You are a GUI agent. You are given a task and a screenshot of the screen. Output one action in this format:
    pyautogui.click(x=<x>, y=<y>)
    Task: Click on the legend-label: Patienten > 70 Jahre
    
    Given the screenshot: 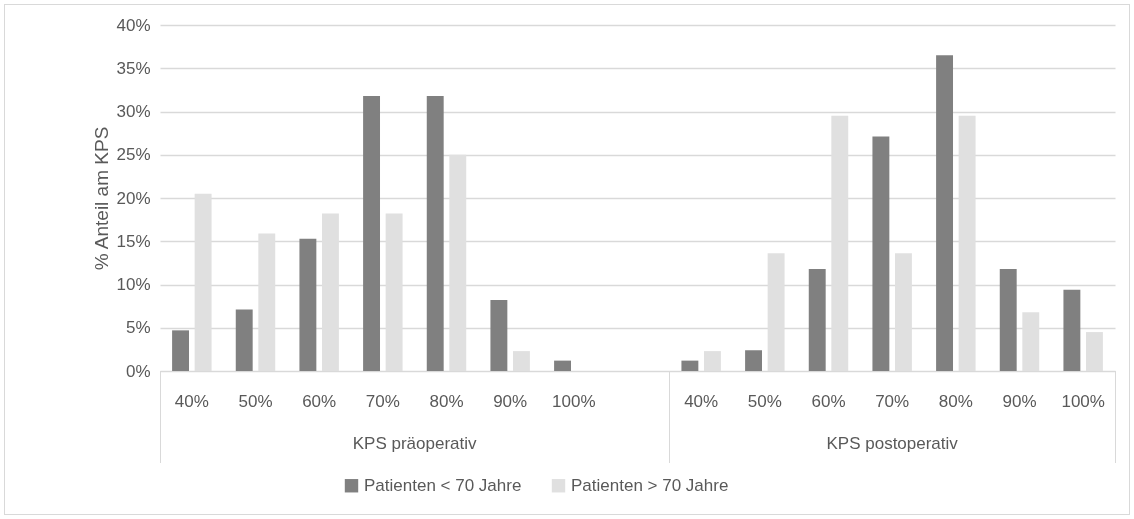 What is the action you would take?
    pyautogui.click(x=650, y=485)
    